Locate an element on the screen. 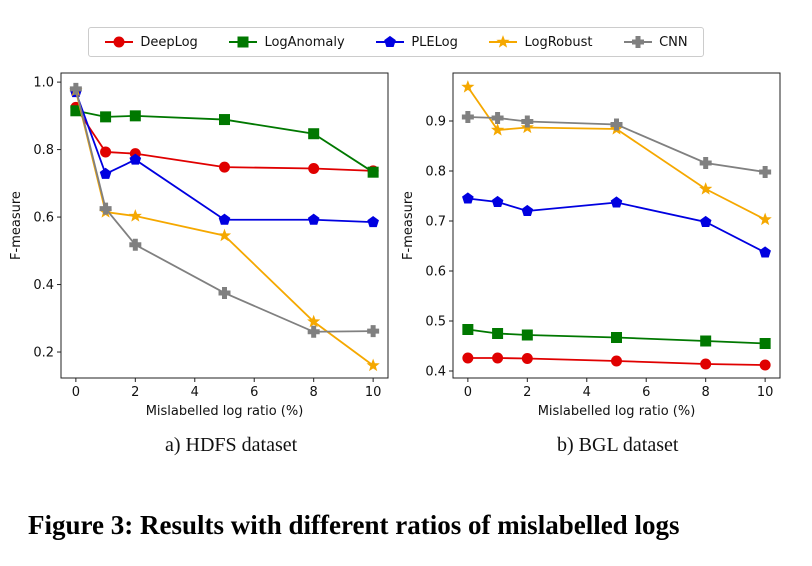 This screenshot has height=566, width=812. legend-marker-cnn is located at coordinates (638, 42).